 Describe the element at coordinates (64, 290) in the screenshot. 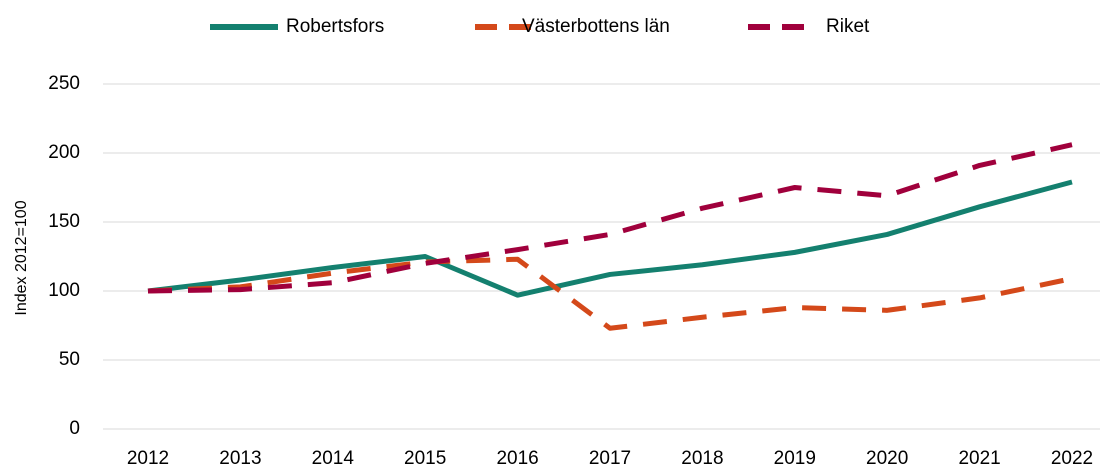

I see `y-tick-label: 100` at that location.